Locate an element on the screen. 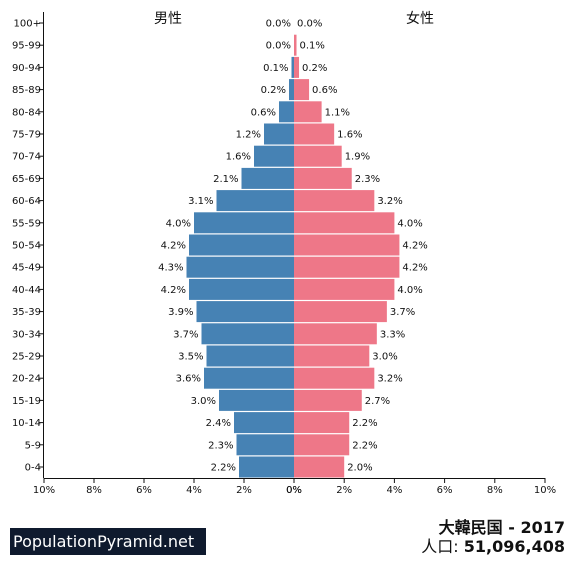 The image size is (575, 581). age-label-90-94: 90-94 is located at coordinates (26, 68).